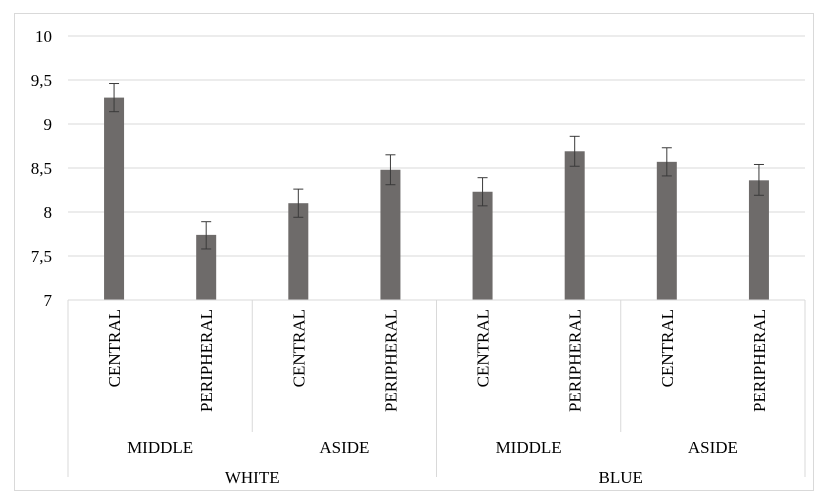  What do you see at coordinates (48, 124) in the screenshot?
I see `y-tick-label: 9` at bounding box center [48, 124].